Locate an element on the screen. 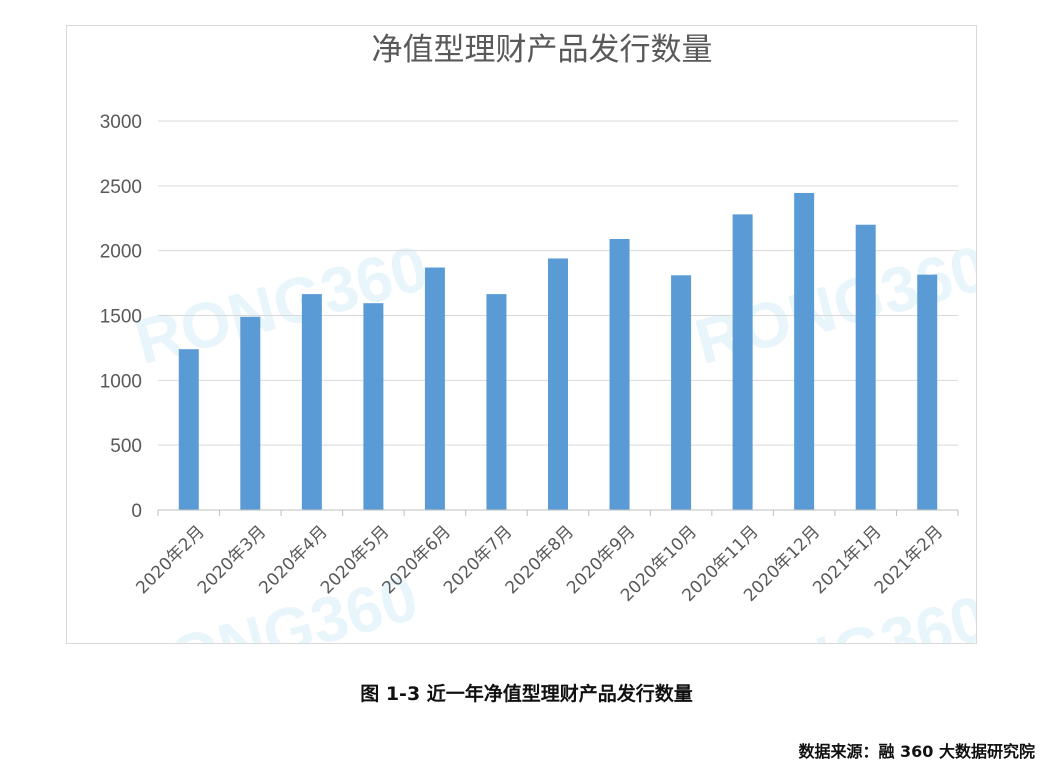  y-tick-label: 500 is located at coordinates (126, 446).